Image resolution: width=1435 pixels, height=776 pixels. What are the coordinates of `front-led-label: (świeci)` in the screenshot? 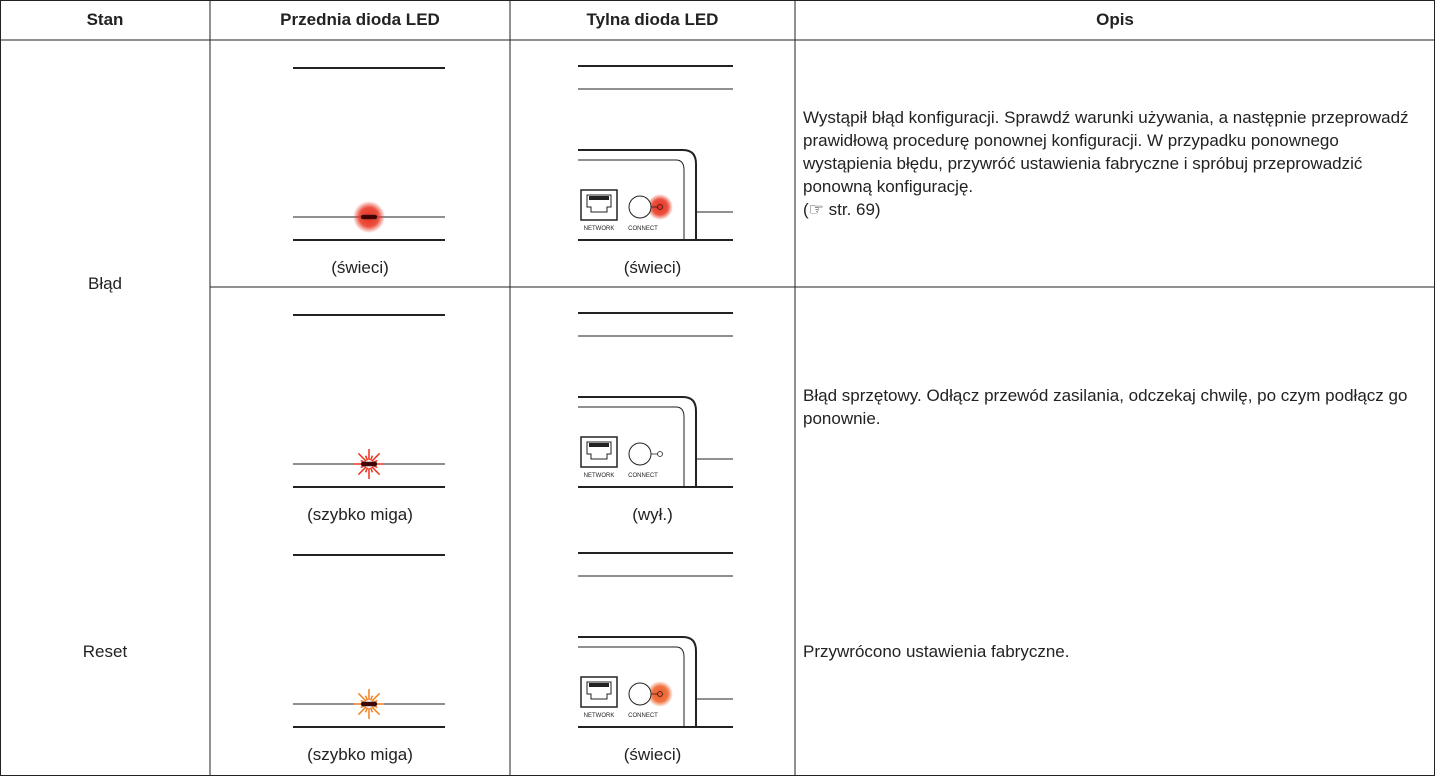 It's located at (360, 267).